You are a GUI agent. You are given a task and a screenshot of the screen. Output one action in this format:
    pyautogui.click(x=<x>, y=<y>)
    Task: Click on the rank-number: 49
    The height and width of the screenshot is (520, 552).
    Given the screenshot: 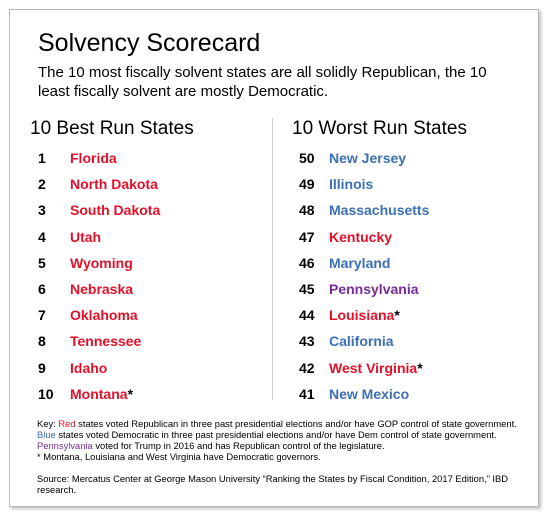 What is the action you would take?
    pyautogui.click(x=307, y=184)
    